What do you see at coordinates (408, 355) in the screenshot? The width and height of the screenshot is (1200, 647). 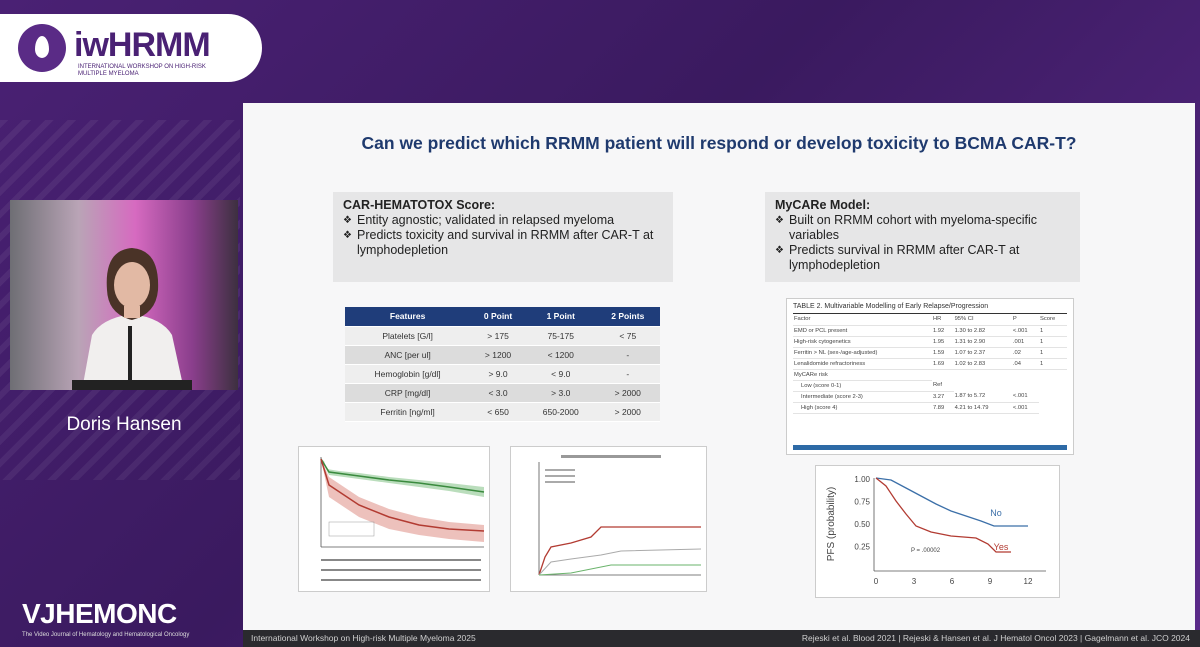 I see `table-cell: ANC [per ul]` at bounding box center [408, 355].